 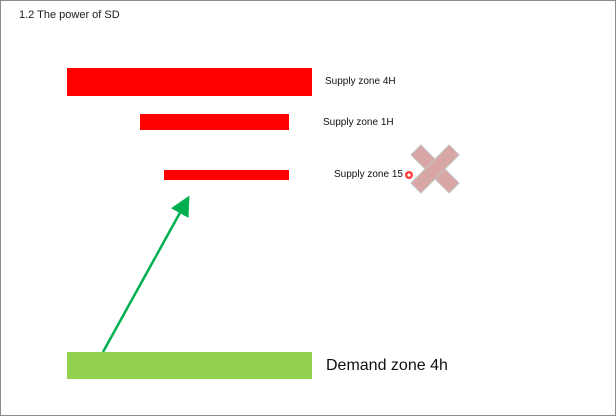 I want to click on demand-zone-4h-label: Demand zone 4h, so click(x=387, y=365).